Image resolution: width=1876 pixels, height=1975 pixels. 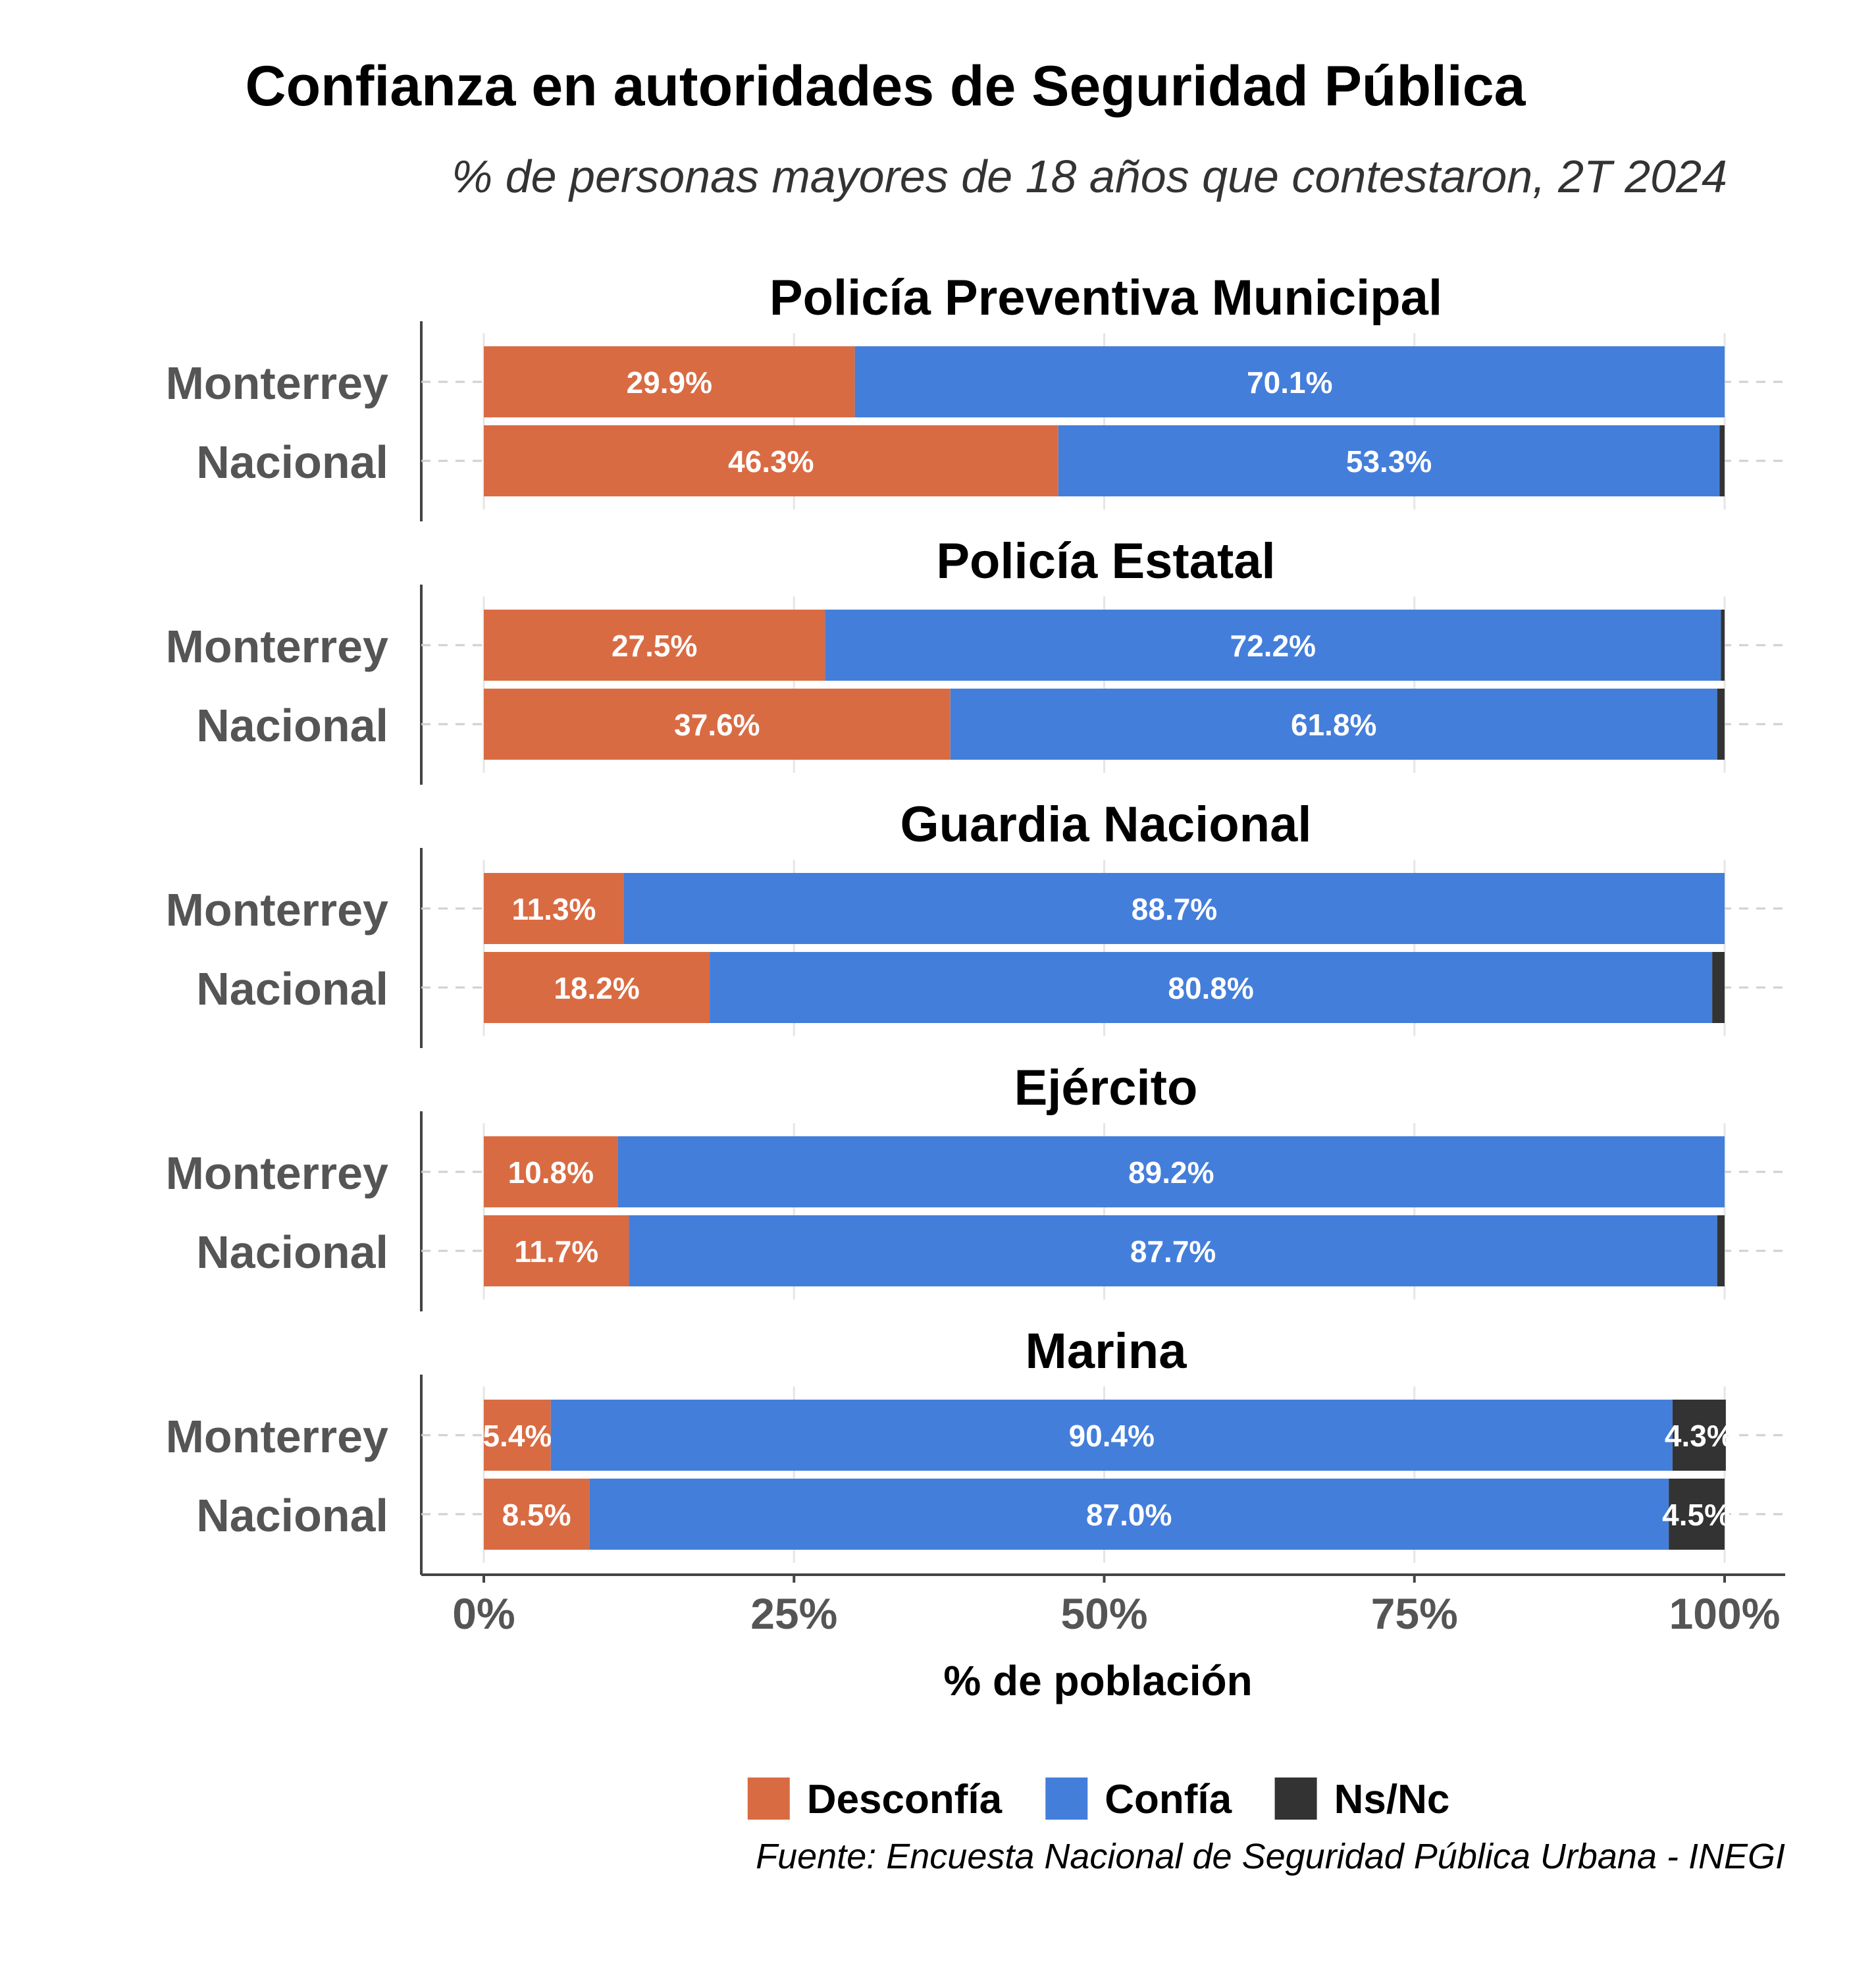 I want to click on data-label: 5.4%, so click(x=517, y=1436).